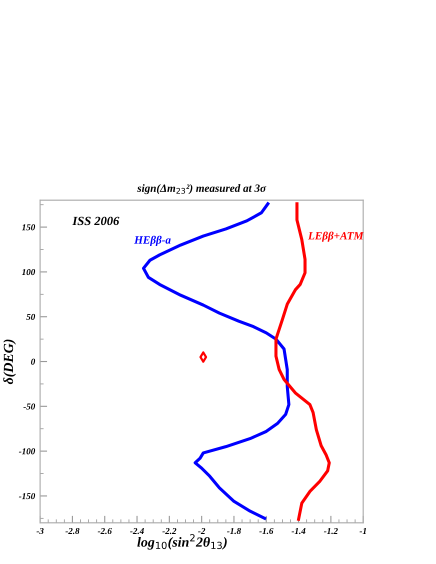  What do you see at coordinates (234, 531) in the screenshot?
I see `x-tick-label: -1.8` at bounding box center [234, 531].